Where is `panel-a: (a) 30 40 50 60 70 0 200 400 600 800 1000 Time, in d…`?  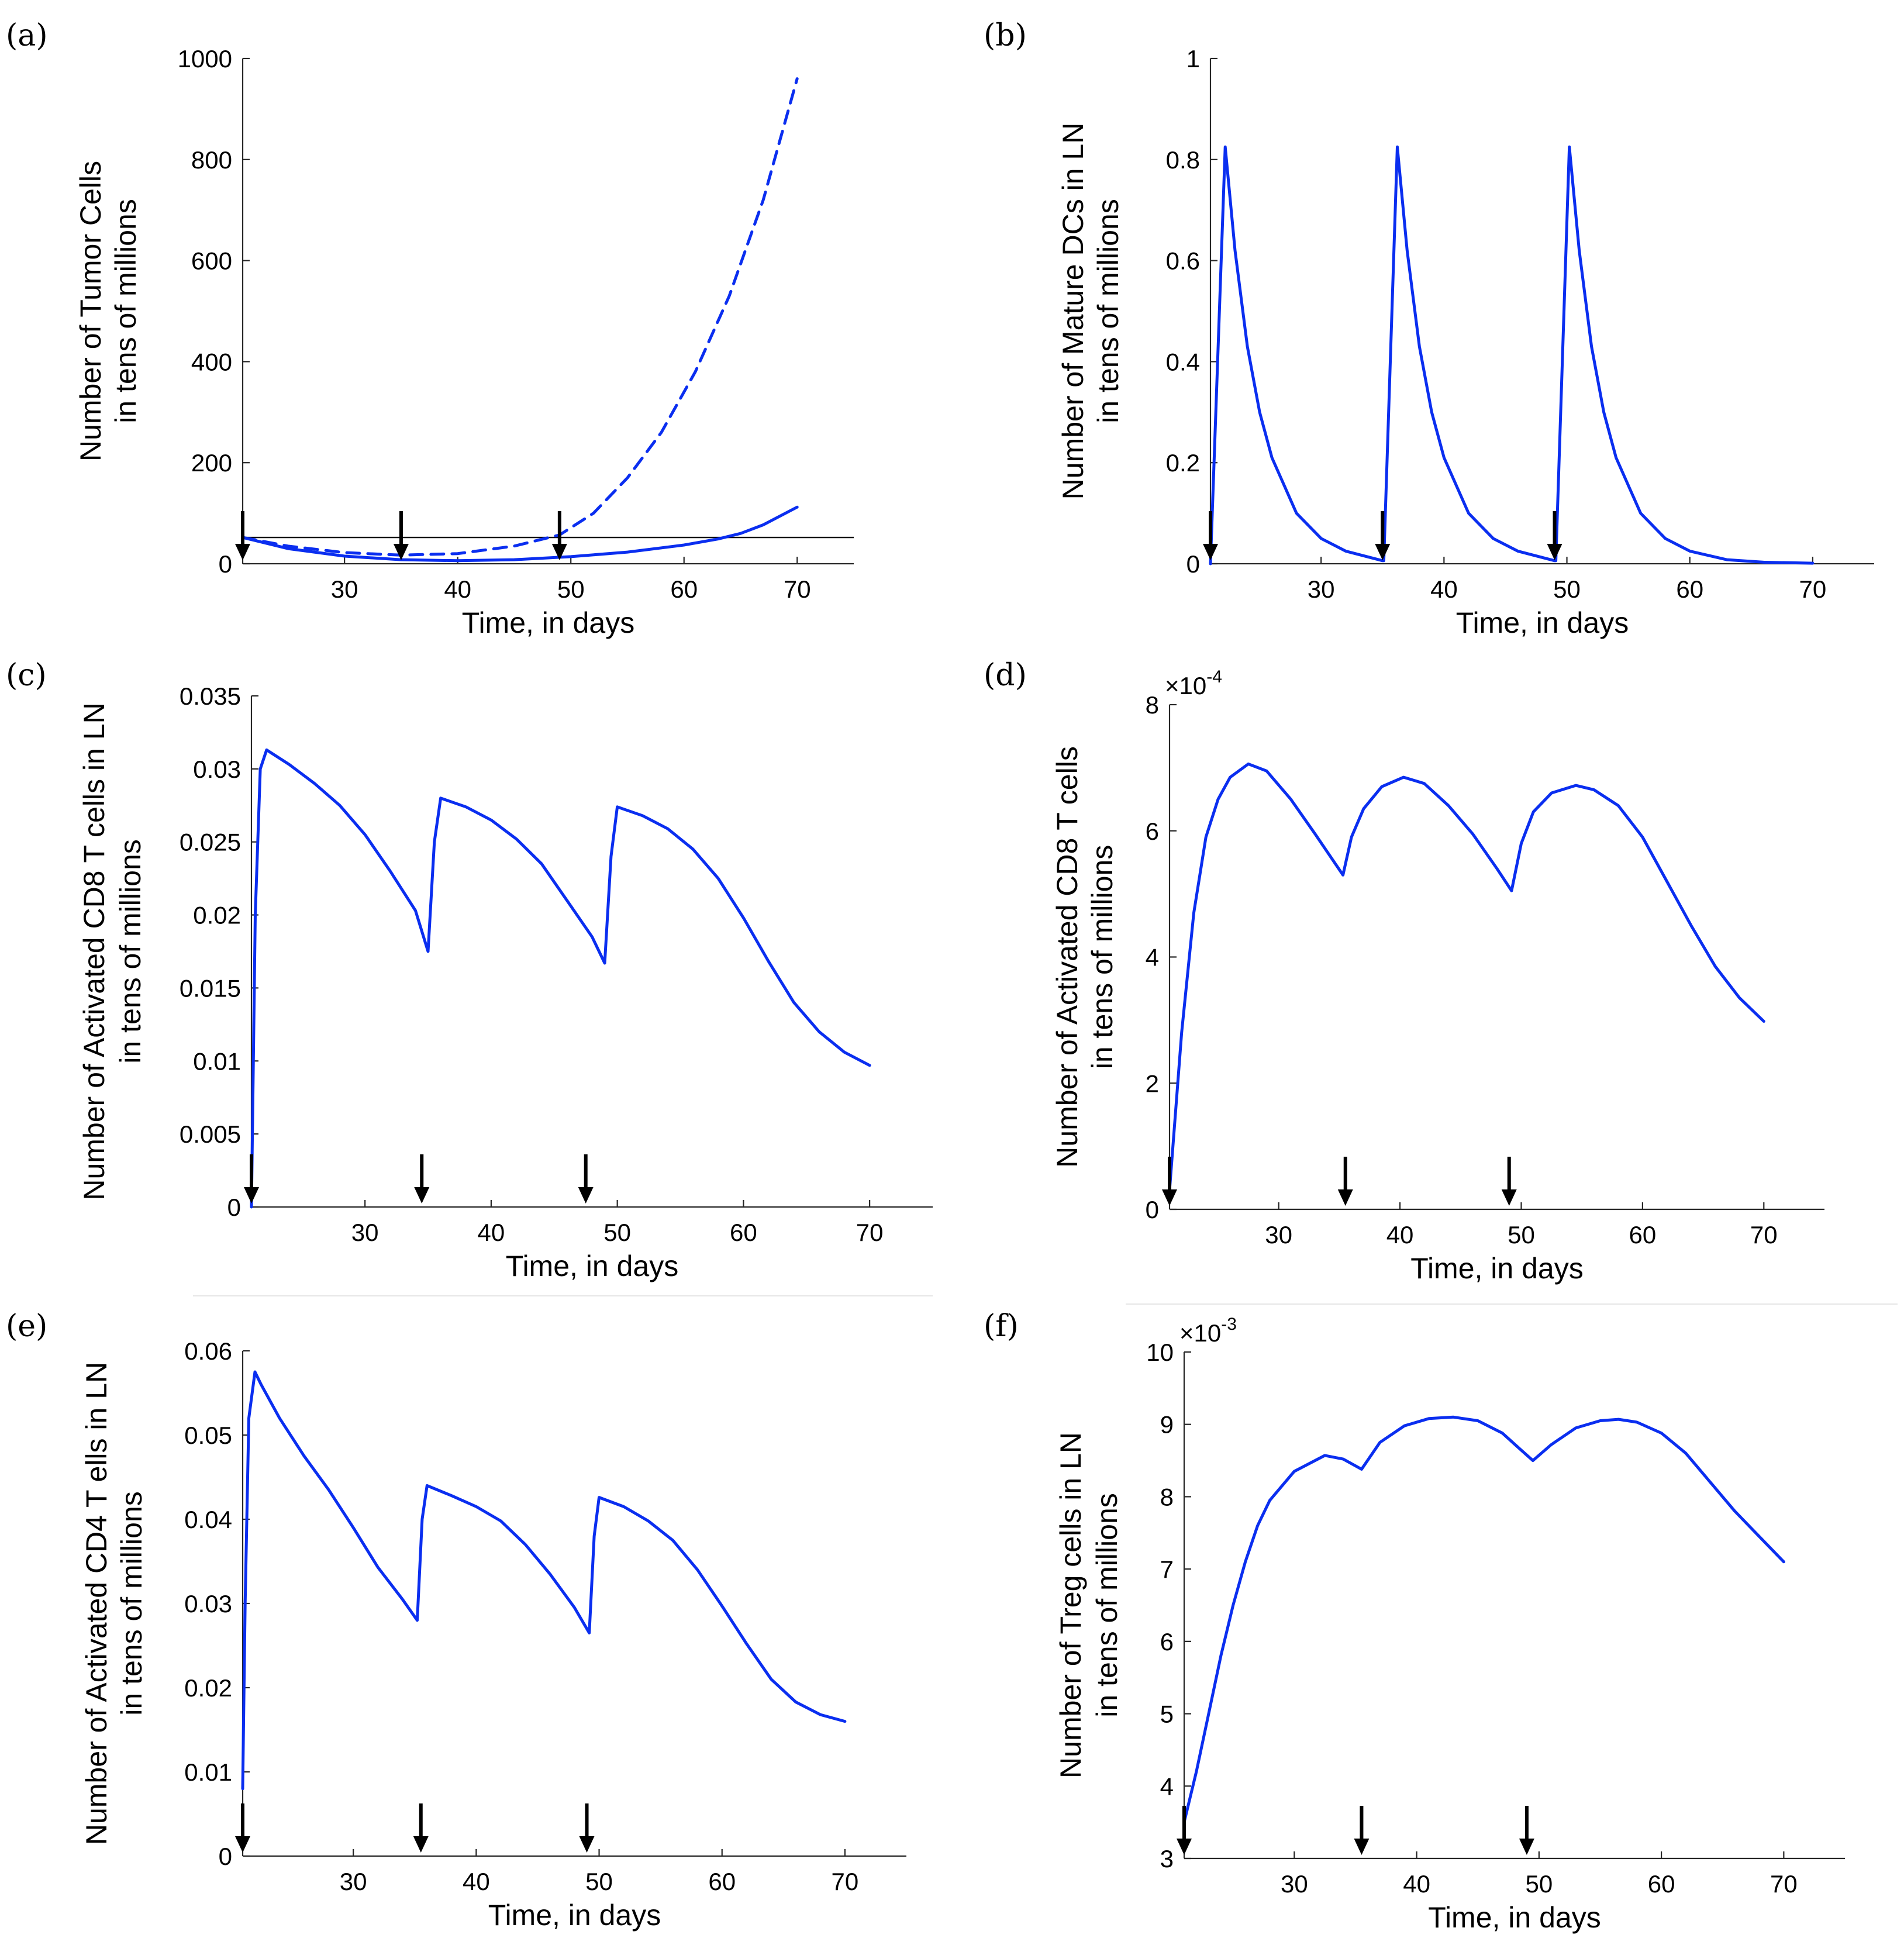
panel-a: (a) 30 40 50 60 70 0 200 400 600 800 1000 Time, in d… is located at coordinates (430, 328).